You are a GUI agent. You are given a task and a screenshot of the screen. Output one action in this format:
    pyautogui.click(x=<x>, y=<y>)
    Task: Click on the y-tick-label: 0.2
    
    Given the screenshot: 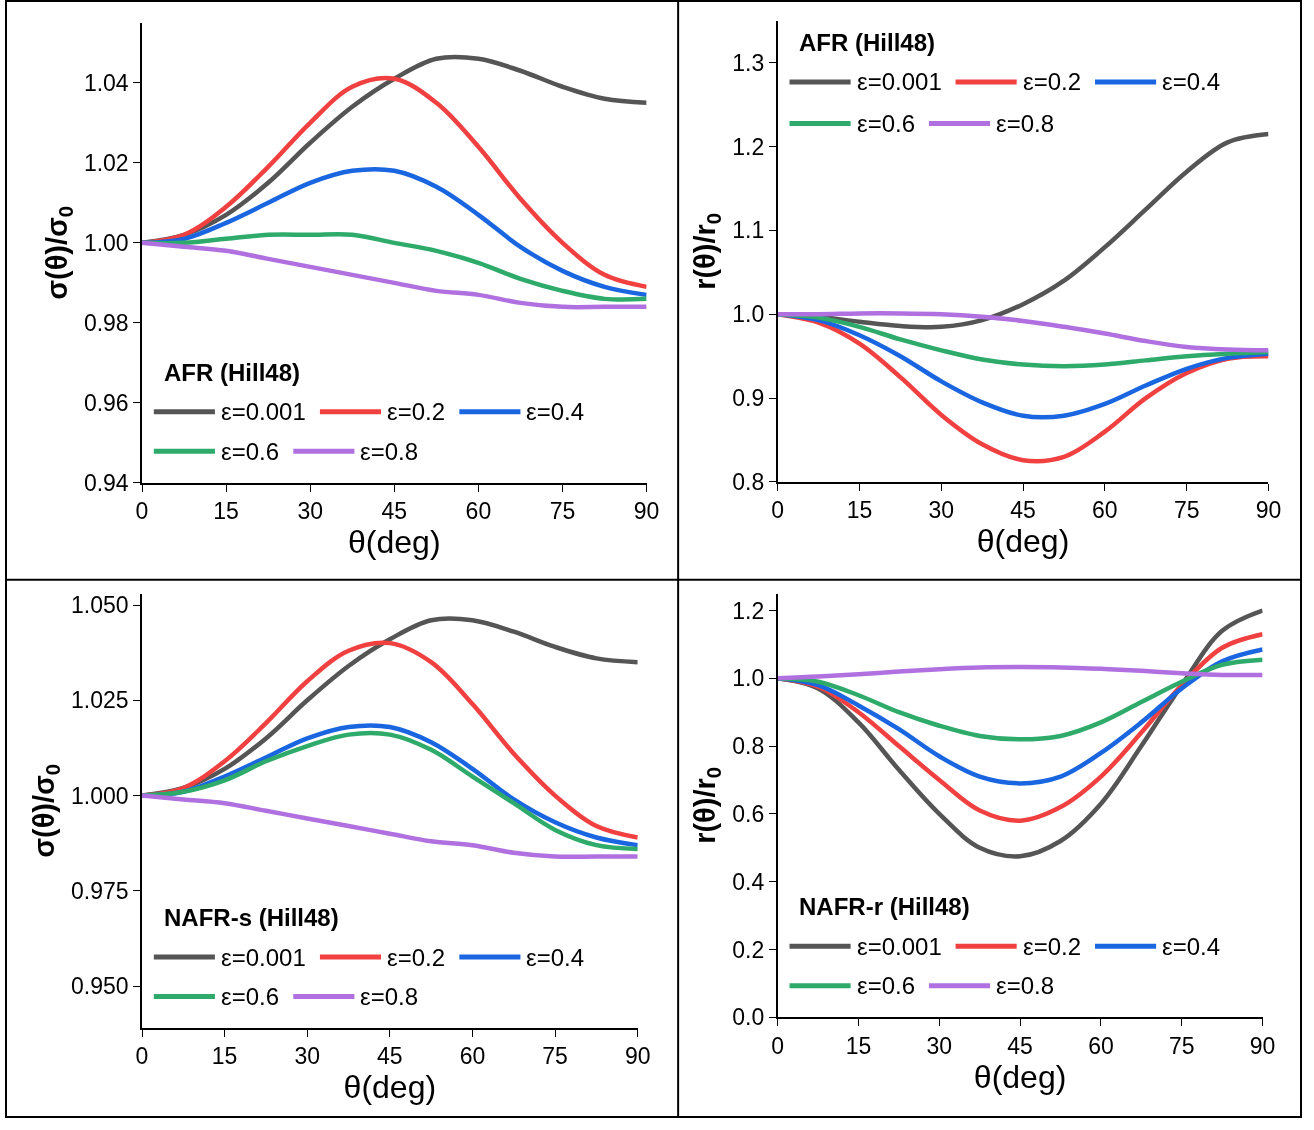 What is the action you would take?
    pyautogui.click(x=748, y=949)
    